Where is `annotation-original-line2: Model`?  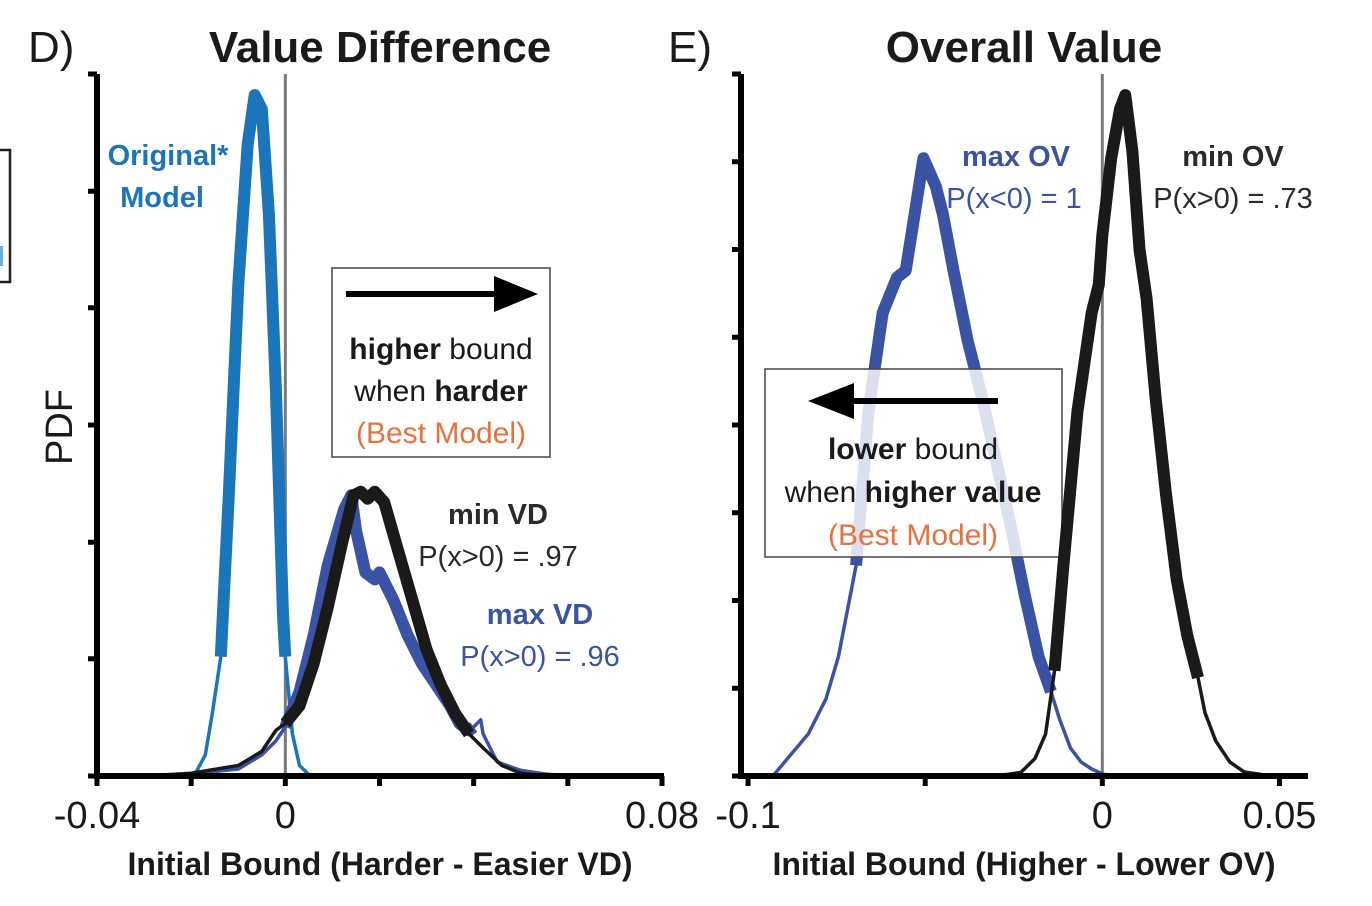 annotation-original-line2: Model is located at coordinates (162, 198).